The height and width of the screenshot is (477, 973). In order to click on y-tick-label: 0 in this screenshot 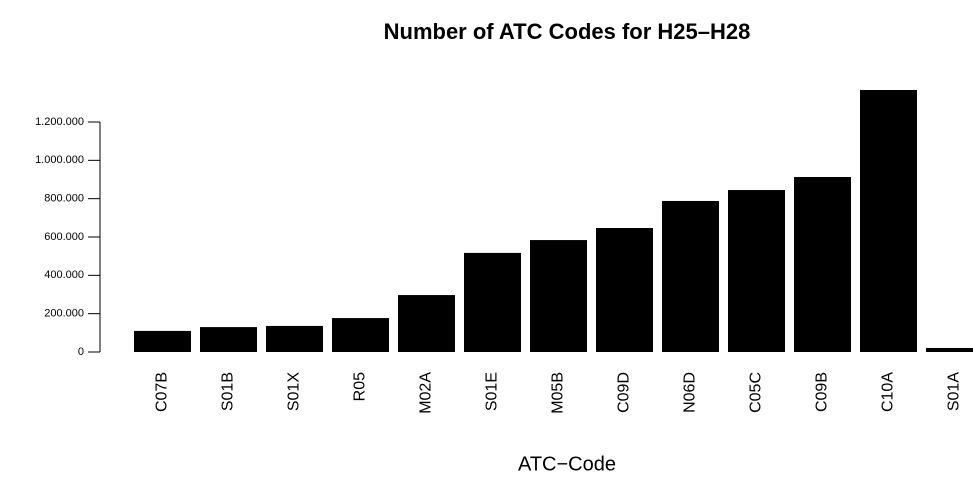, I will do `click(81, 352)`.